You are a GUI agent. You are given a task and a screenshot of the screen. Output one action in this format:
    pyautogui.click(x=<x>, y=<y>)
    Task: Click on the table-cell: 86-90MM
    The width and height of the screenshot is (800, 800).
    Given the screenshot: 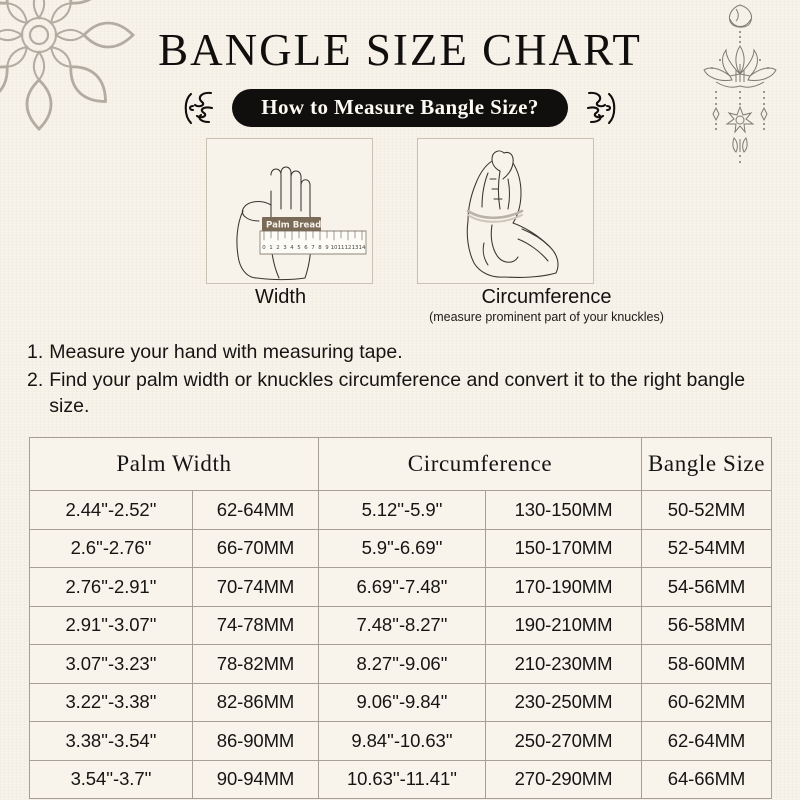 What is the action you would take?
    pyautogui.click(x=255, y=741)
    